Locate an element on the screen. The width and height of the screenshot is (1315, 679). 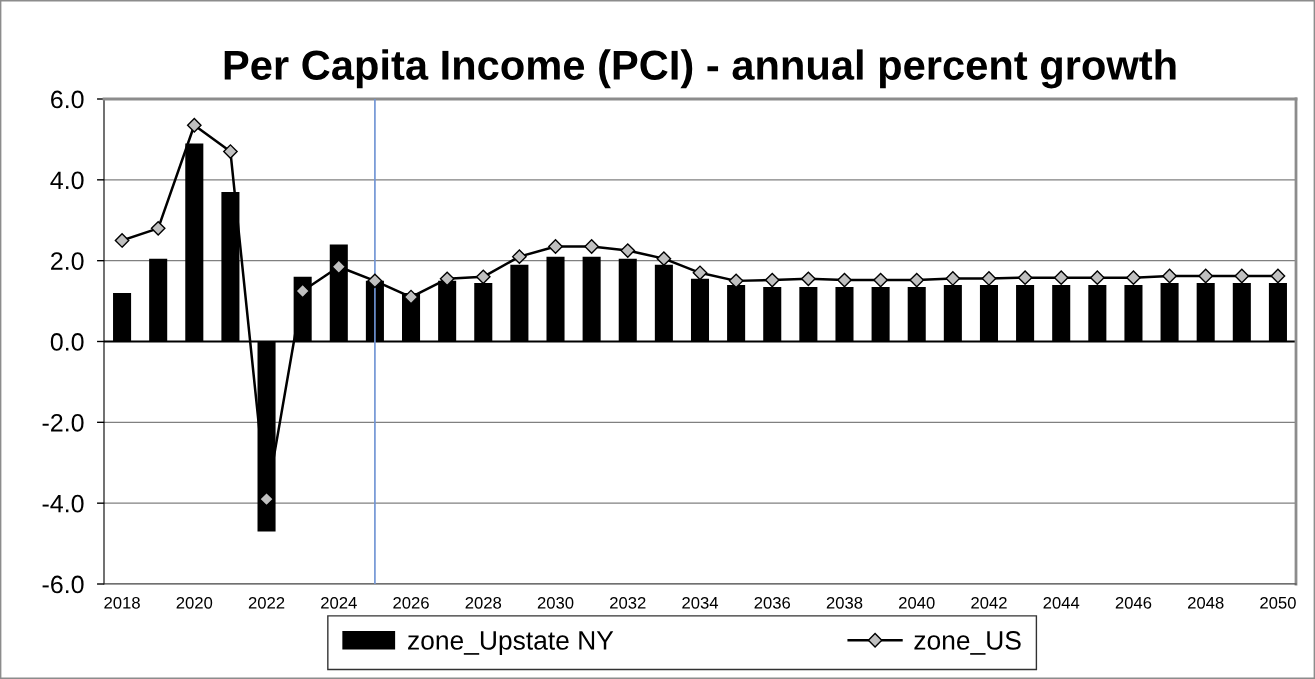
x-tick-label: 2034 is located at coordinates (700, 602).